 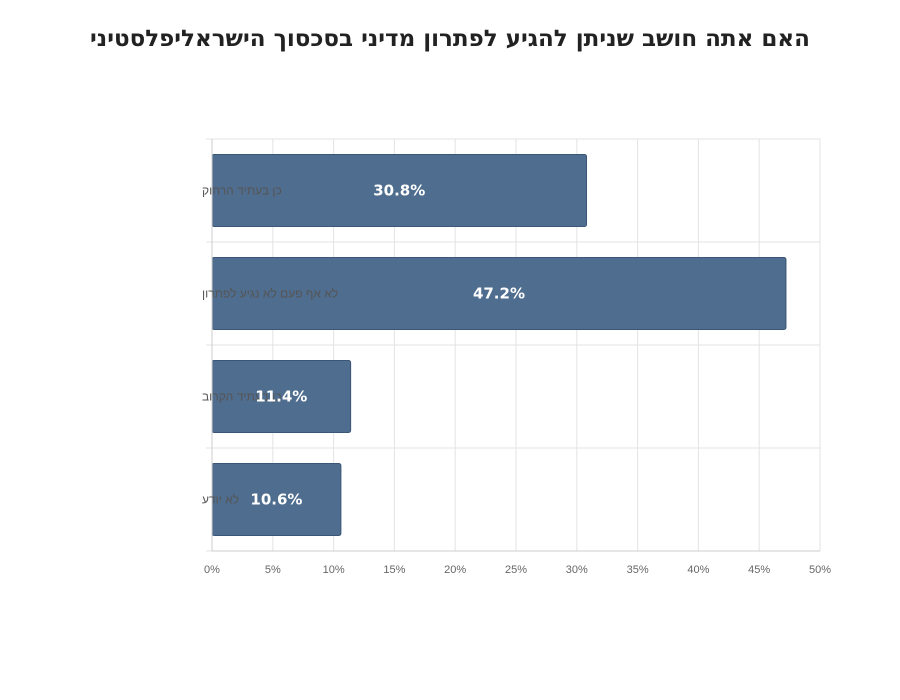 I want to click on x-tick-label: 50%, so click(x=820, y=570).